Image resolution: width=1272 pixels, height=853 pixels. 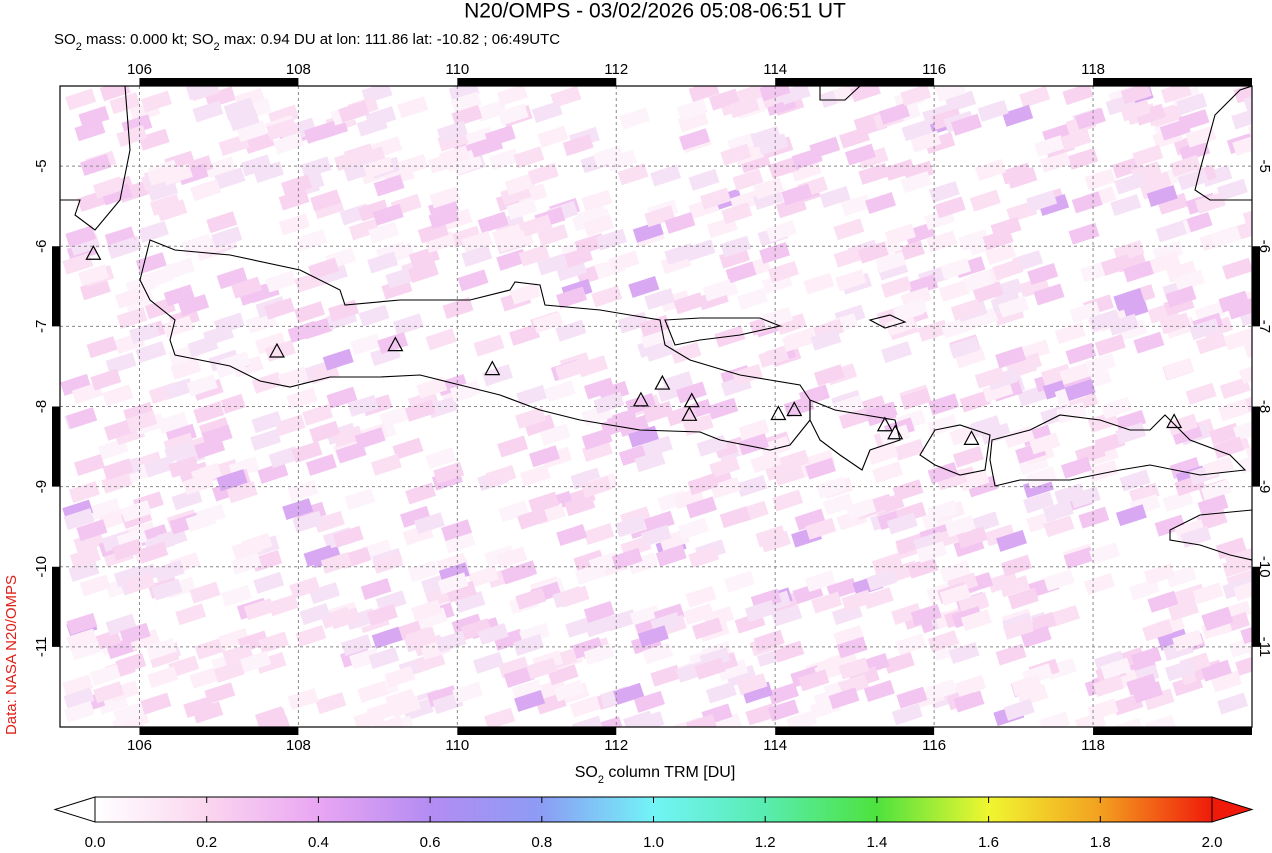 What do you see at coordinates (586, 772) in the screenshot?
I see `text-part: SO` at bounding box center [586, 772].